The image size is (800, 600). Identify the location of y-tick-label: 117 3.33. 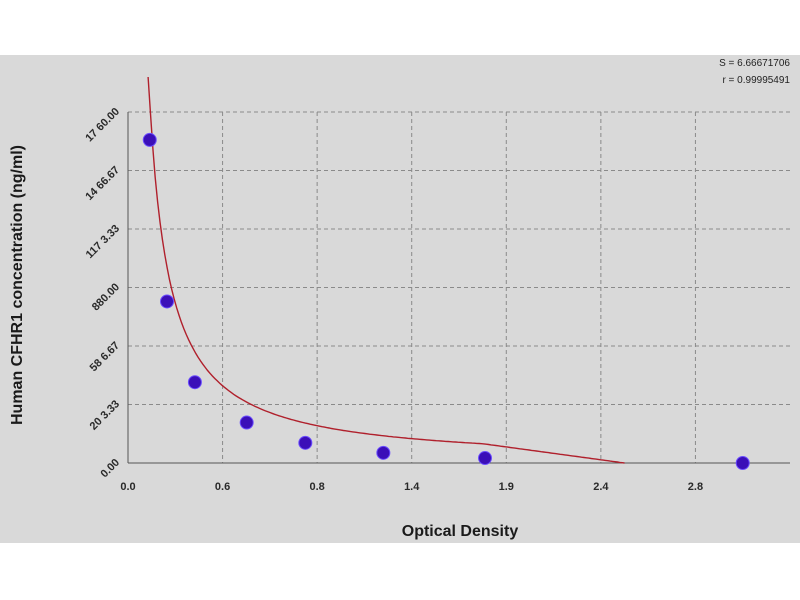
(103, 242).